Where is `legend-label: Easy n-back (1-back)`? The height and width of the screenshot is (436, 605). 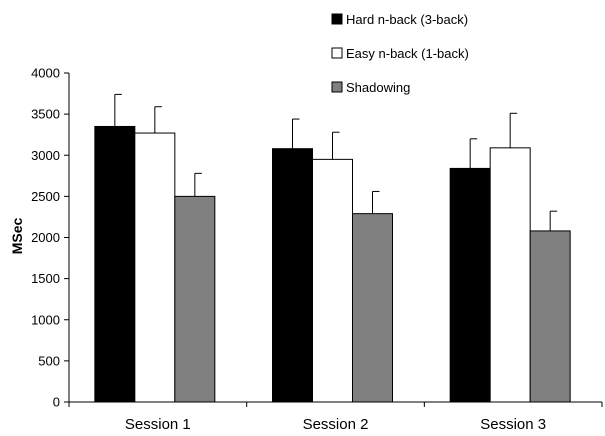 legend-label: Easy n-back (1-back) is located at coordinates (407, 53).